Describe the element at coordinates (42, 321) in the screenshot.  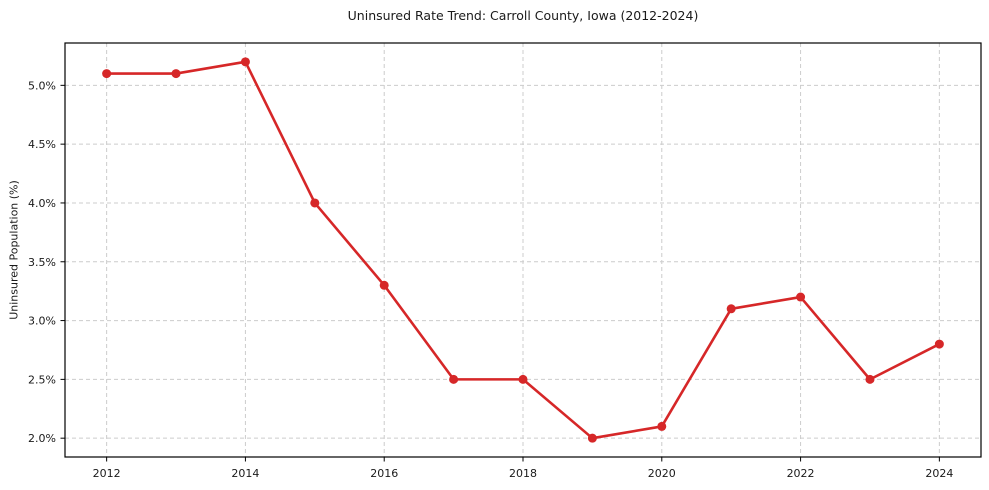
I see `y-tick-label-3: 3.0%` at that location.